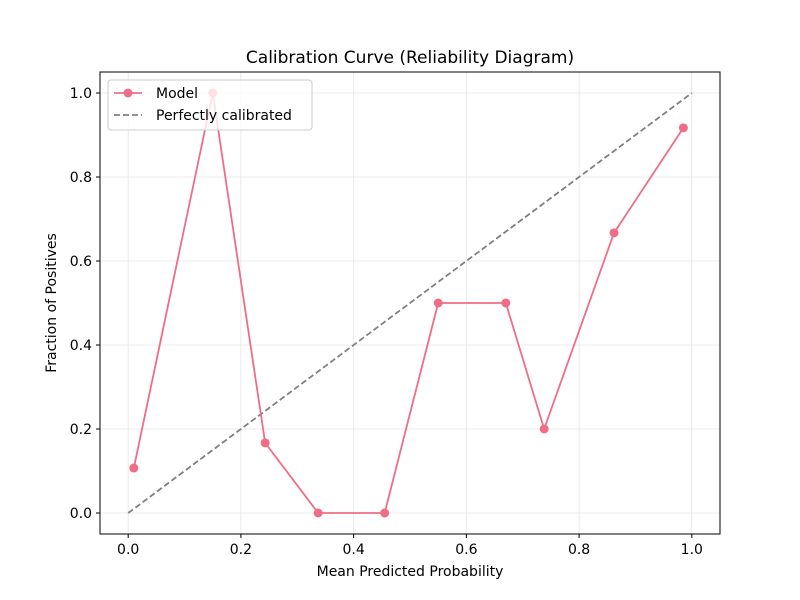 The height and width of the screenshot is (600, 800). I want to click on x-tick-label: 0.8, so click(579, 550).